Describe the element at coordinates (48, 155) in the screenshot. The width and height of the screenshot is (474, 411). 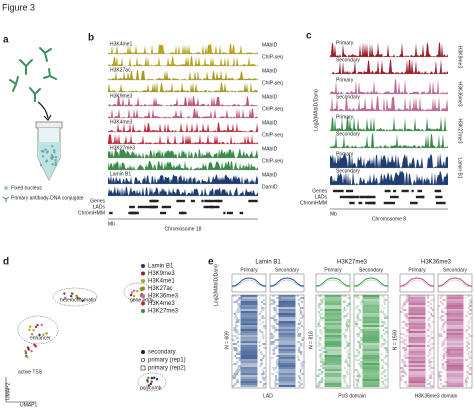
I see `nuclei` at that location.